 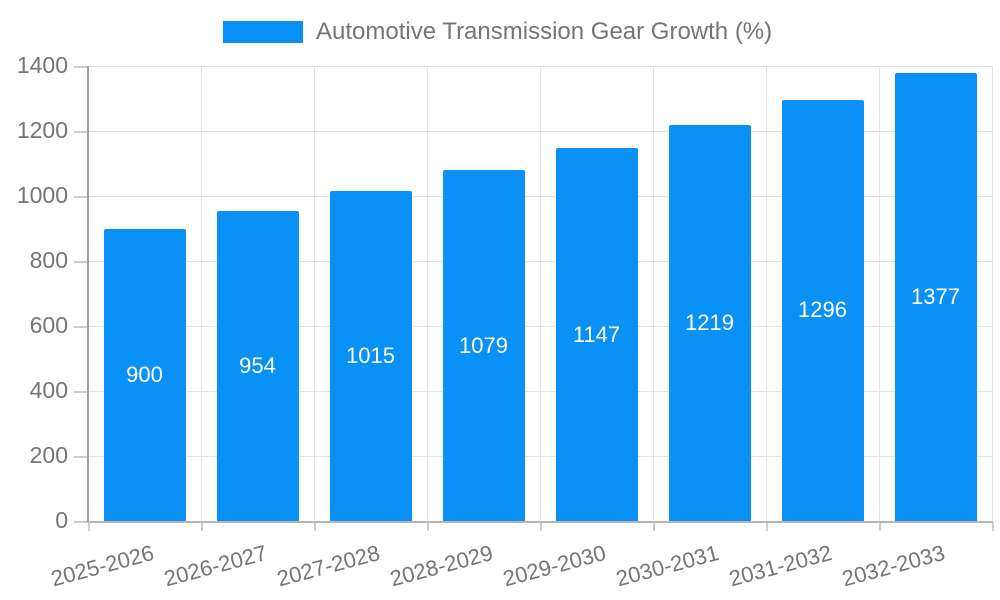 I want to click on legend-swatch, so click(x=263, y=32).